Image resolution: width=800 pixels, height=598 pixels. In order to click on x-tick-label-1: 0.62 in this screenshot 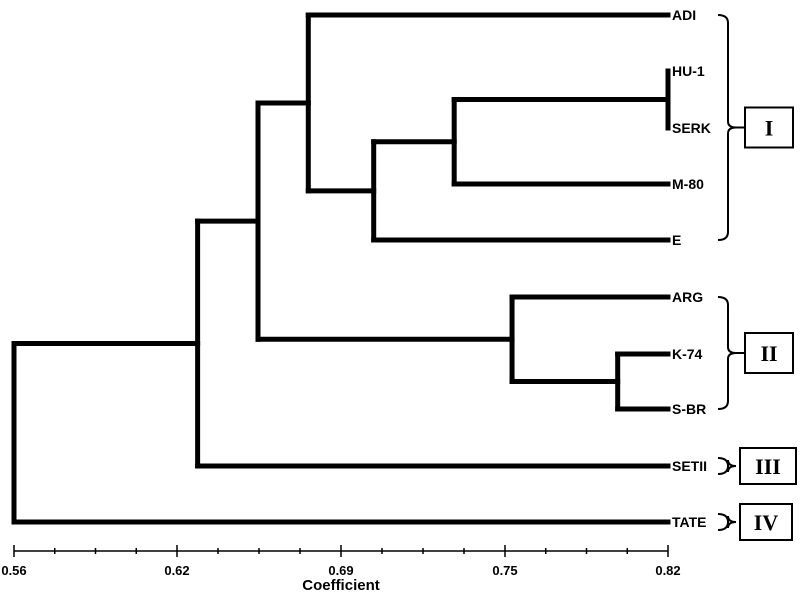, I will do `click(176, 570)`.